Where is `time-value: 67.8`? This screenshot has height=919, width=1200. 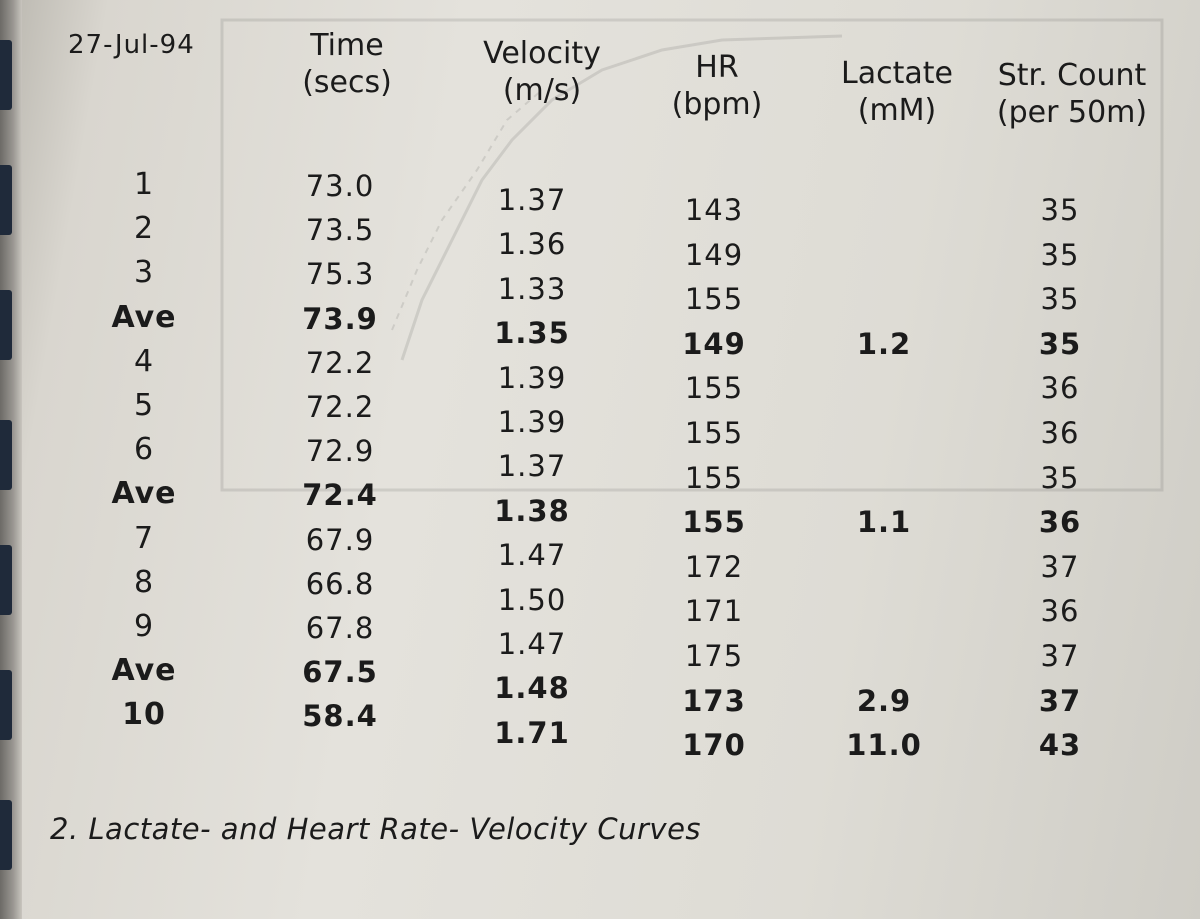 time-value: 67.8 is located at coordinates (340, 628).